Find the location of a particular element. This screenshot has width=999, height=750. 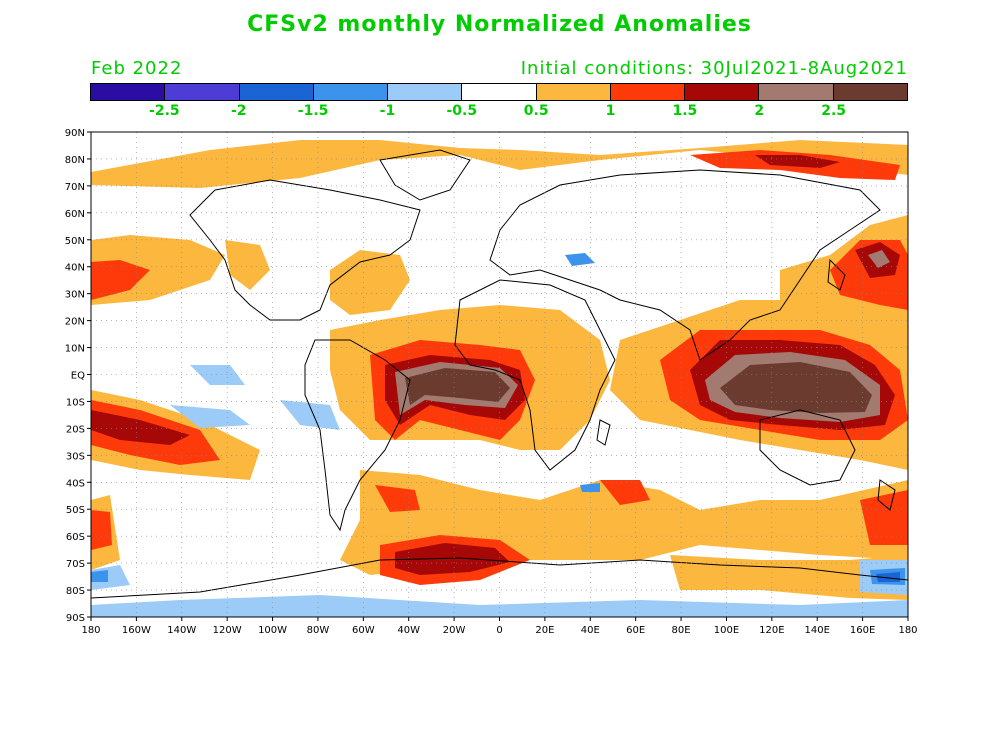

colorbar-label: -2 is located at coordinates (238, 111).